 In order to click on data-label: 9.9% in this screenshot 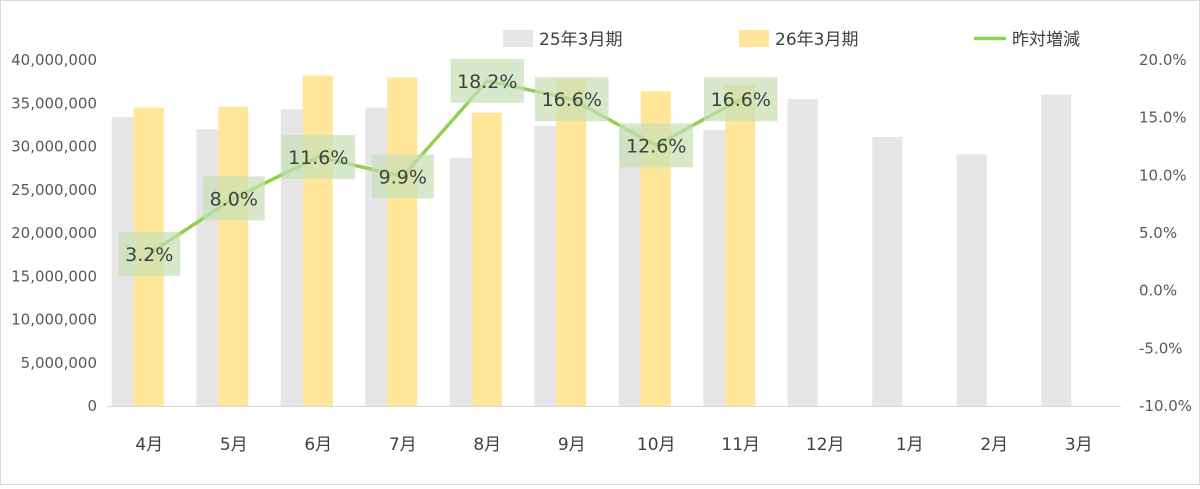, I will do `click(403, 177)`.